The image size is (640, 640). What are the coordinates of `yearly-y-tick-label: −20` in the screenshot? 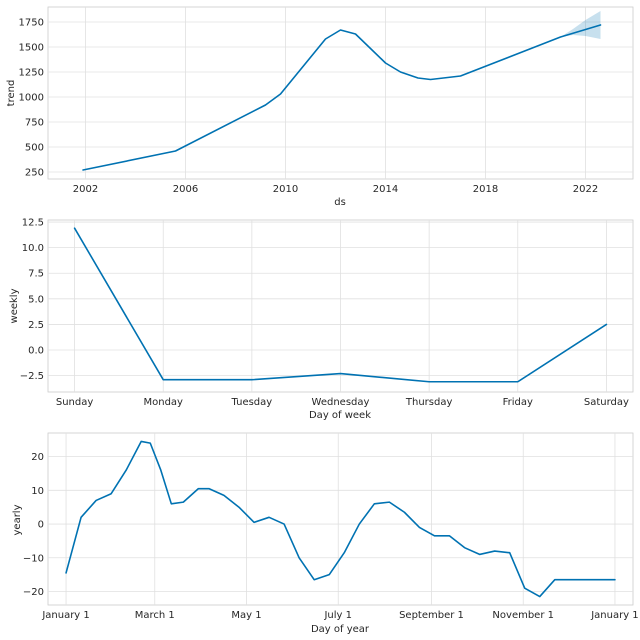 It's located at (33, 592).